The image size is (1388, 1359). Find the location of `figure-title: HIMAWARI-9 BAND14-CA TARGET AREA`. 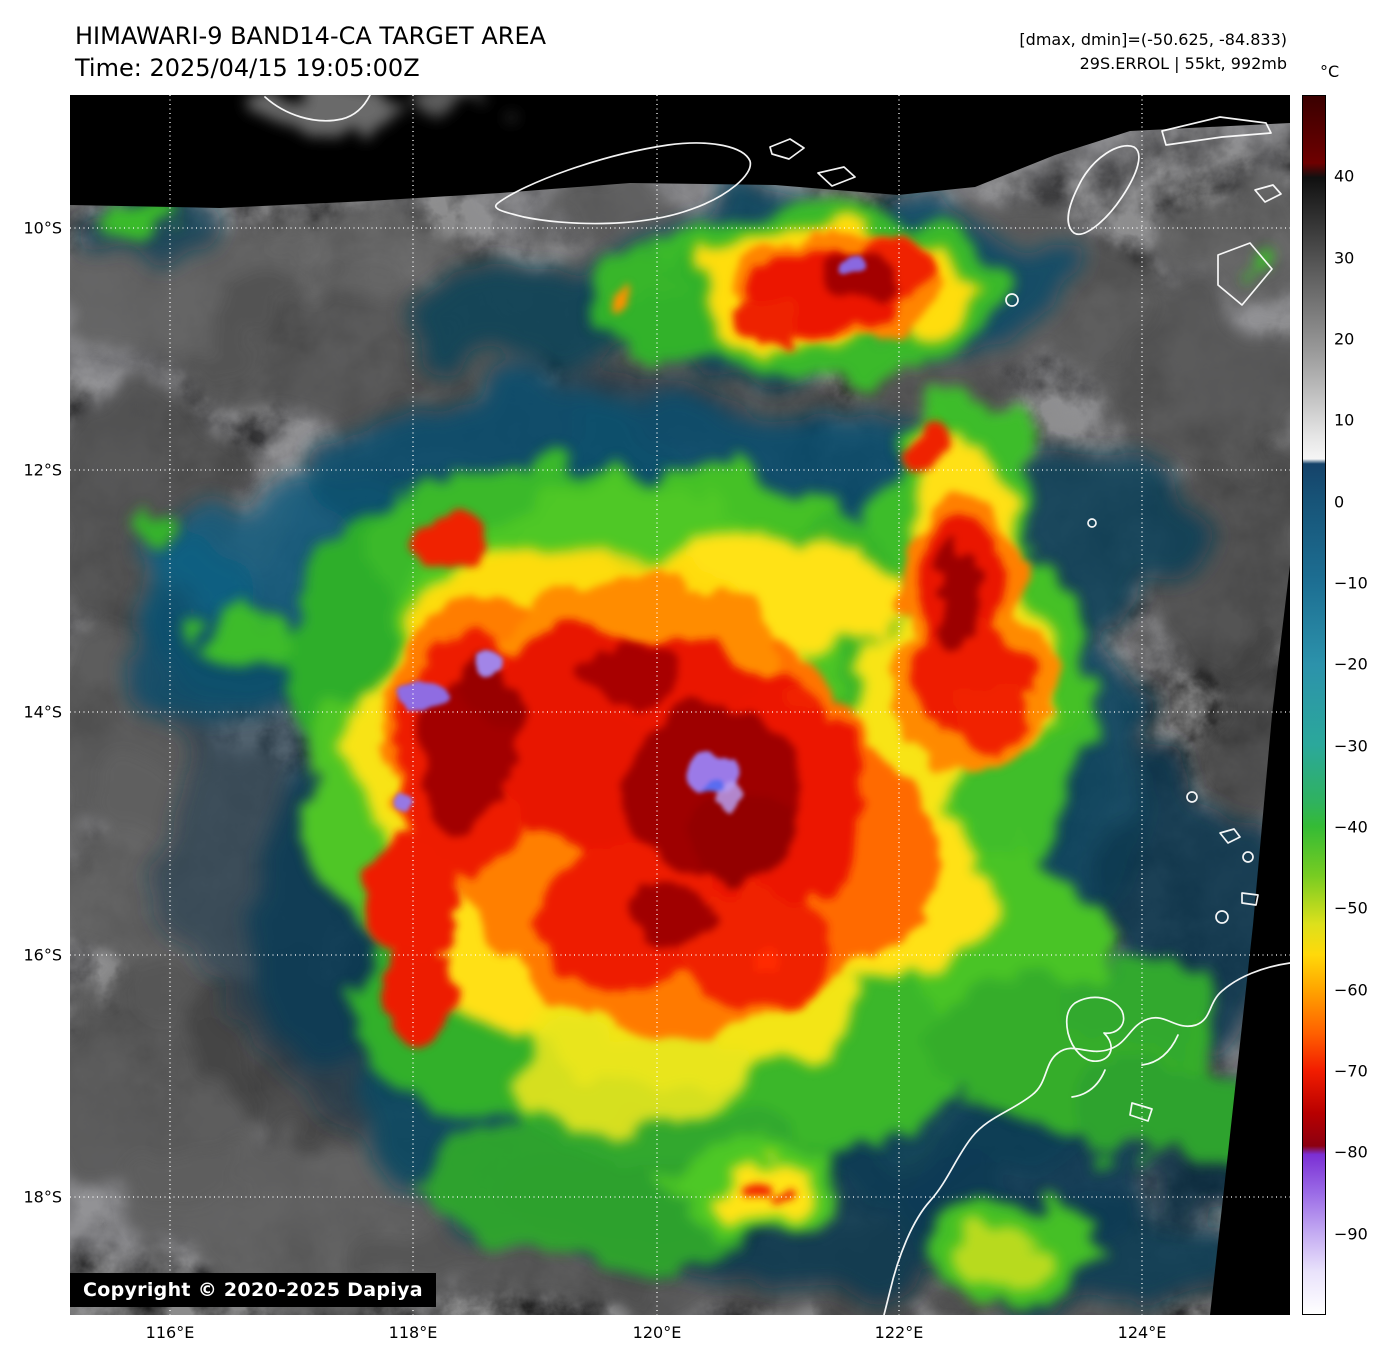

figure-title: HIMAWARI-9 BAND14-CA TARGET AREA is located at coordinates (311, 36).